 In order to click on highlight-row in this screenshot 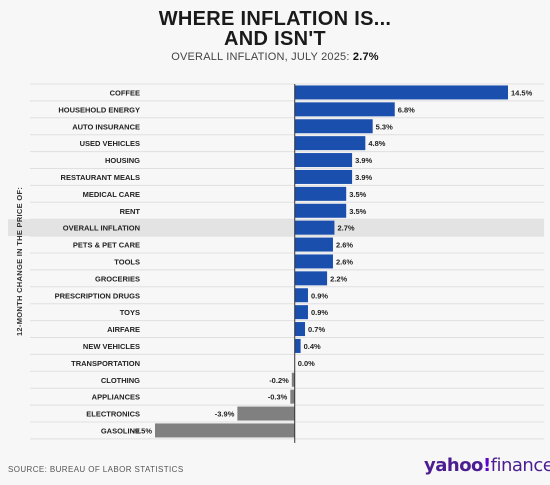, I will do `click(276, 228)`.